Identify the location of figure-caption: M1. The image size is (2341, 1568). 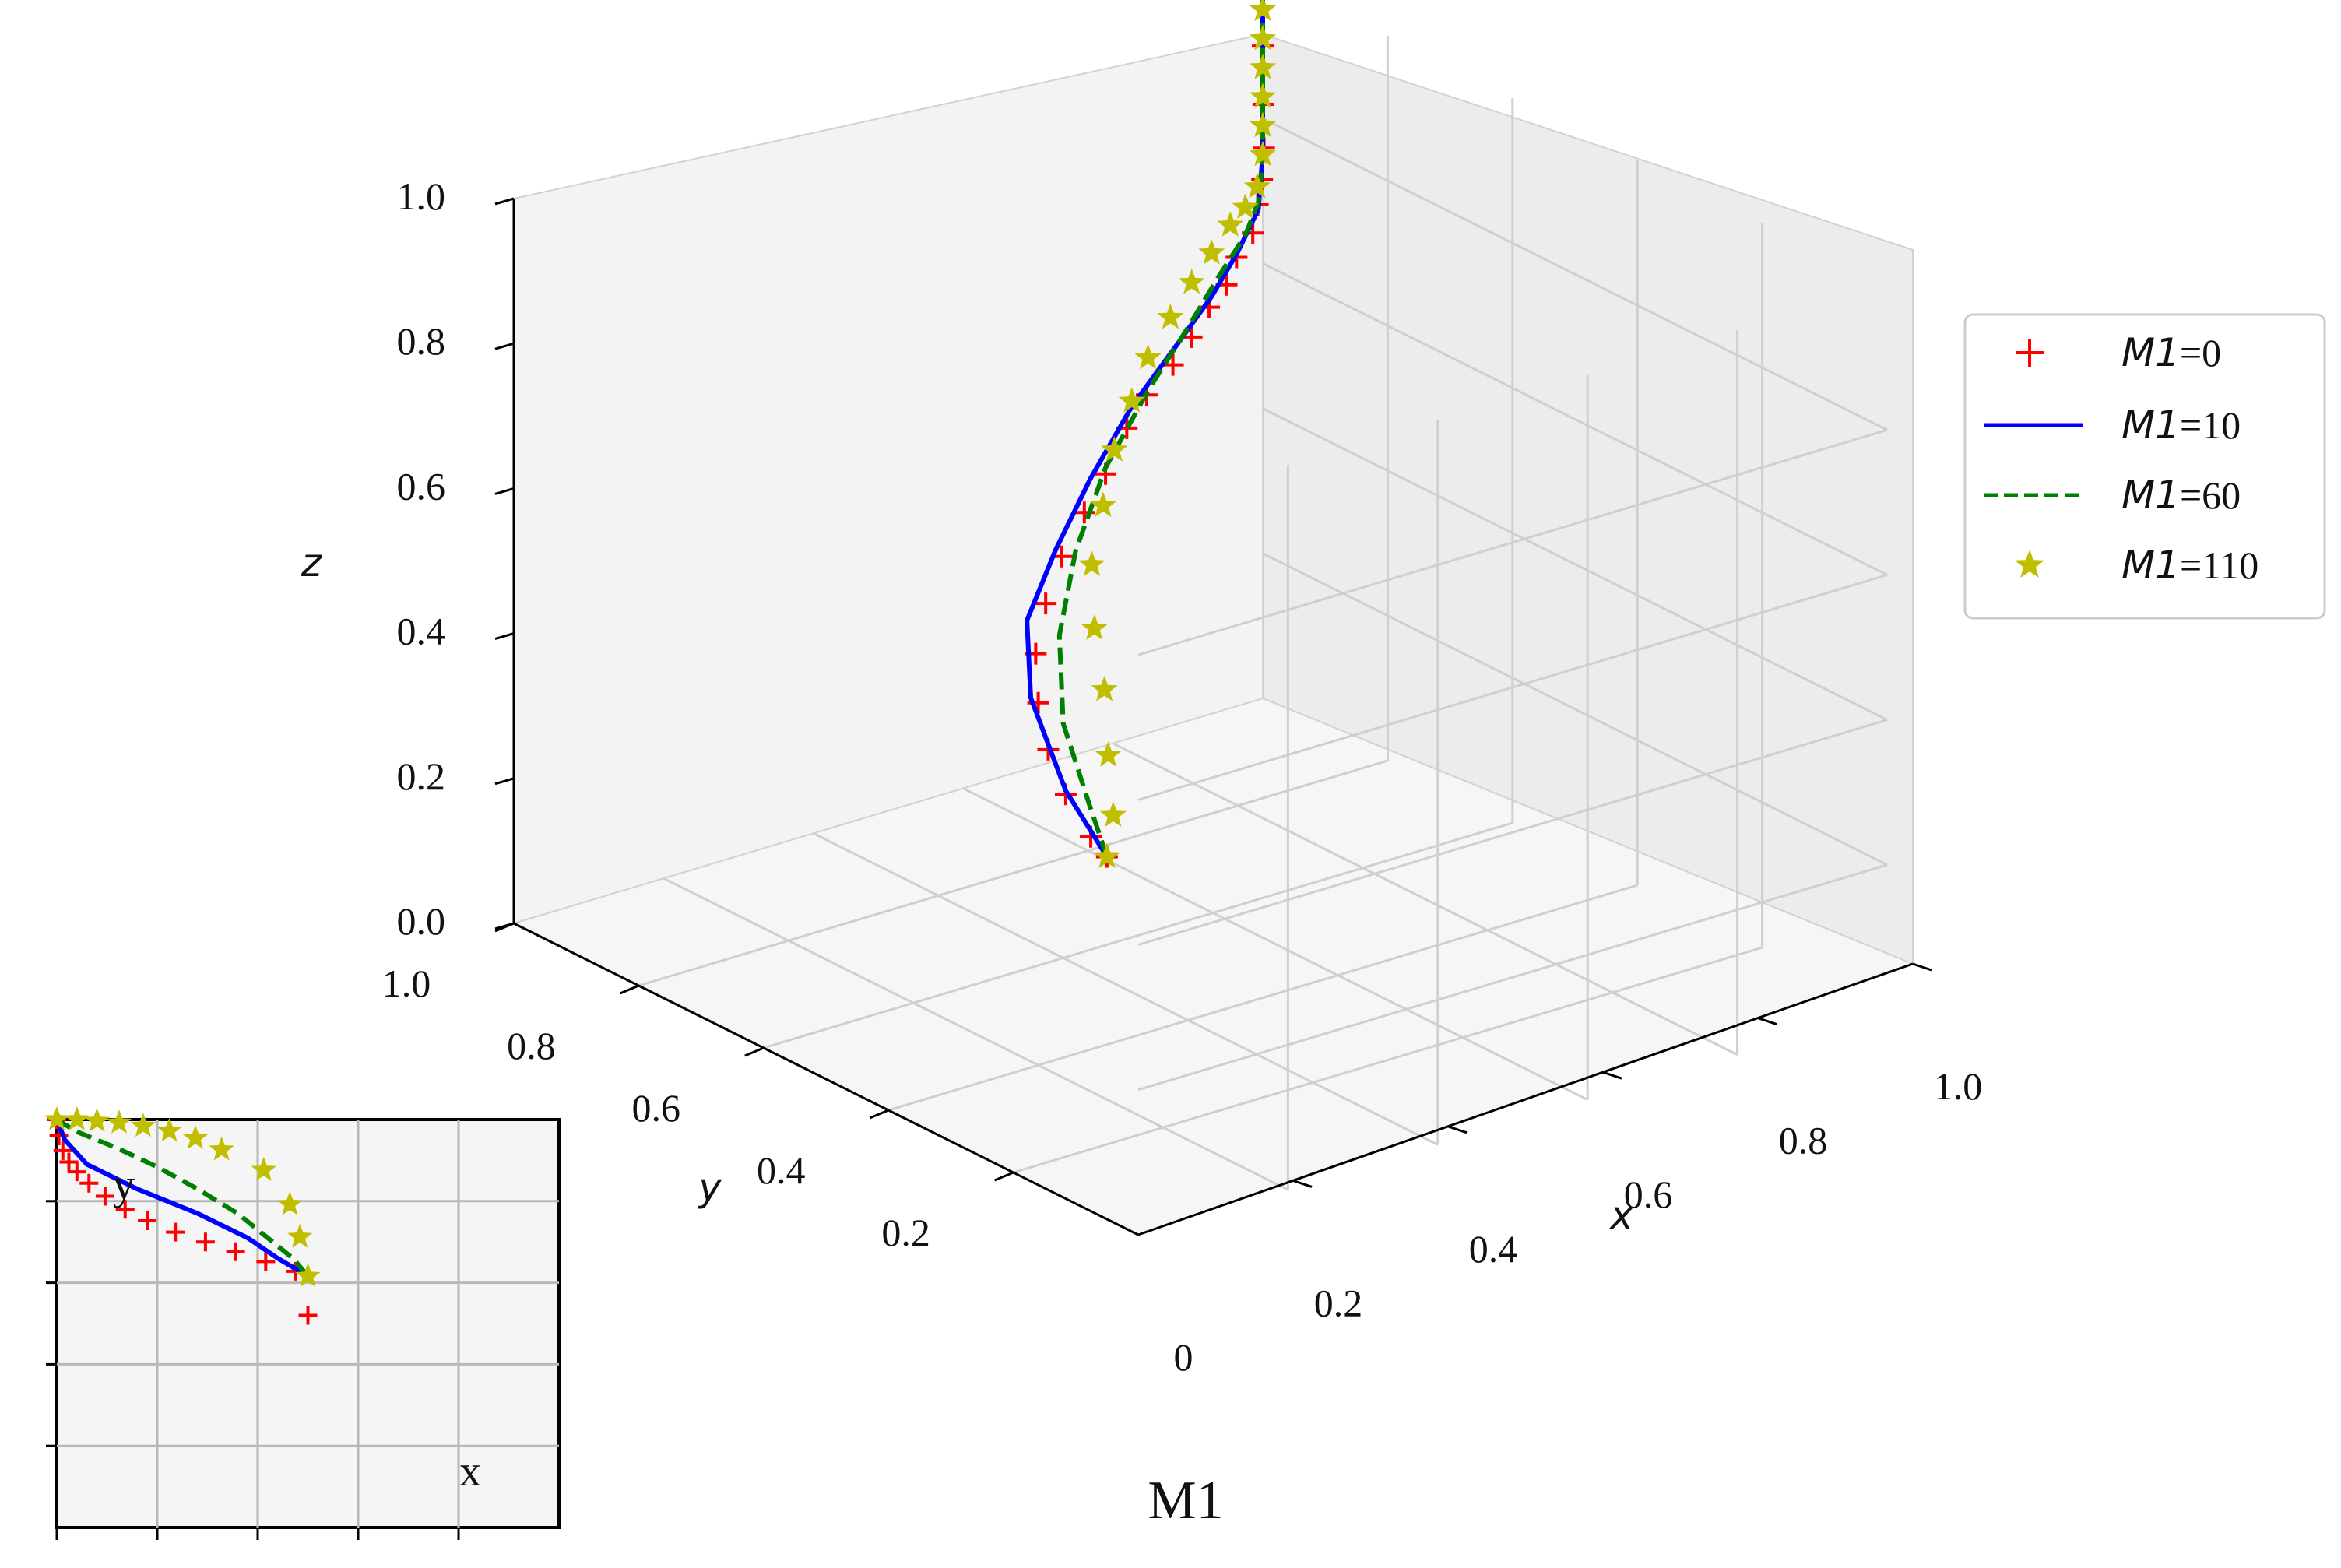
(1185, 1501).